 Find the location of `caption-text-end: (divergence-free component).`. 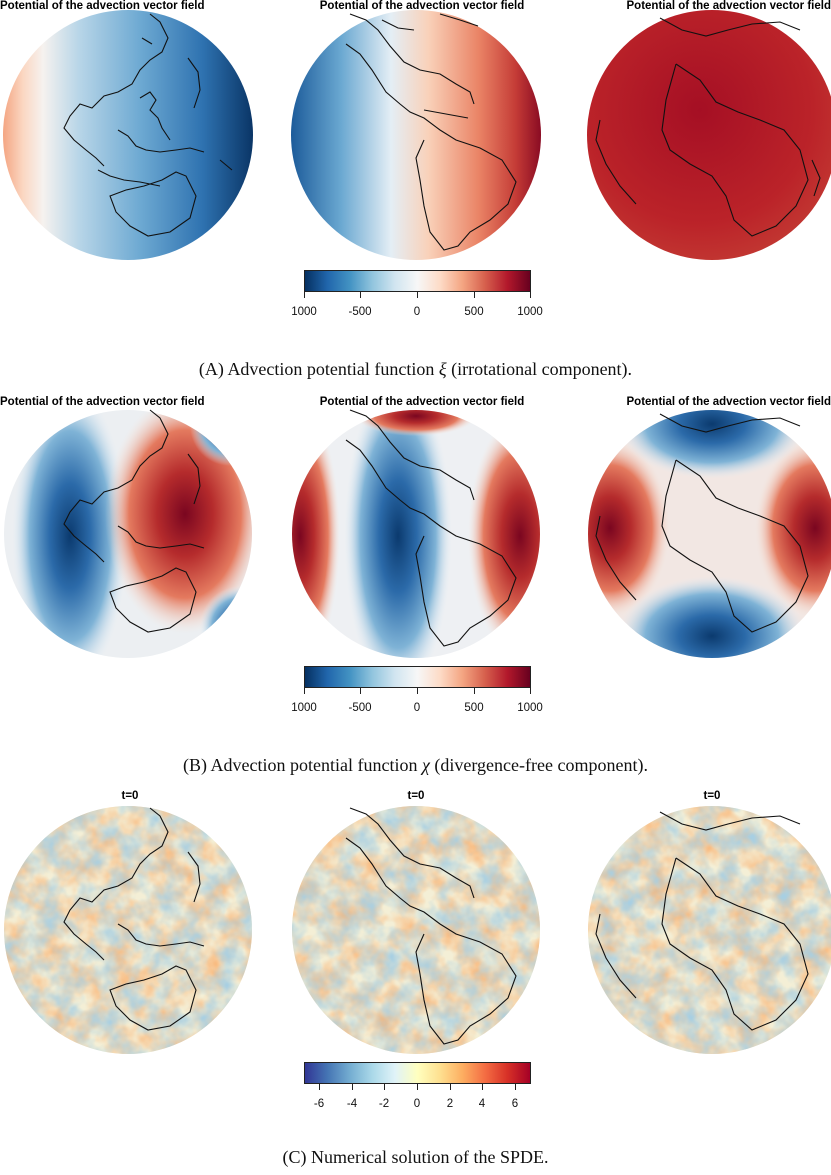

caption-text-end: (divergence-free component). is located at coordinates (541, 765).